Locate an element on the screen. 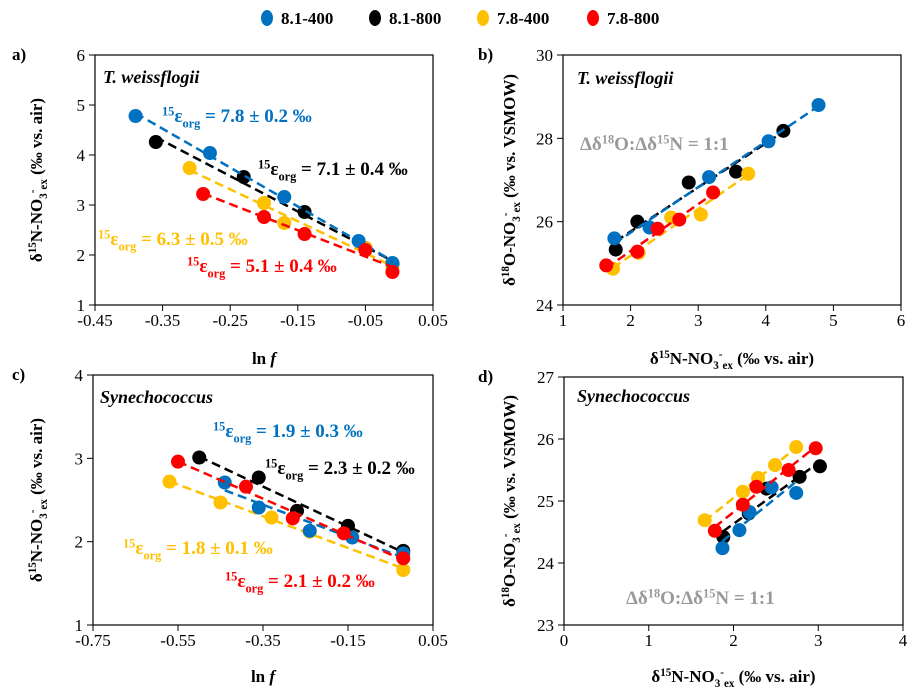  y-tick-label: 2 is located at coordinates (79, 542).